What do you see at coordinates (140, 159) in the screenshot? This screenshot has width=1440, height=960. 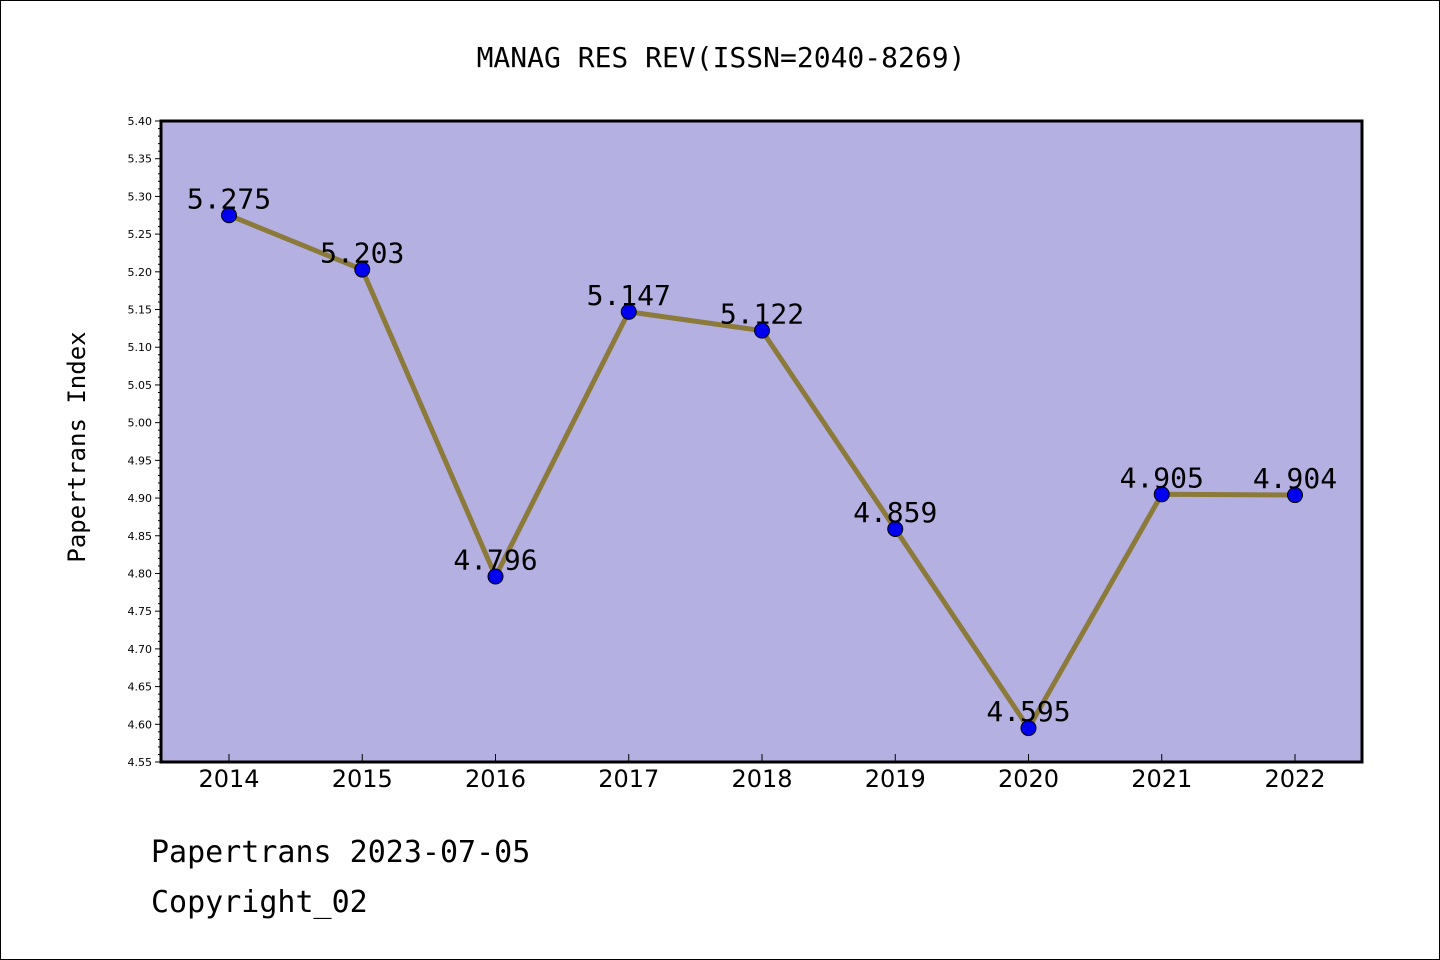 I see `y-tick-label: 5.35` at bounding box center [140, 159].